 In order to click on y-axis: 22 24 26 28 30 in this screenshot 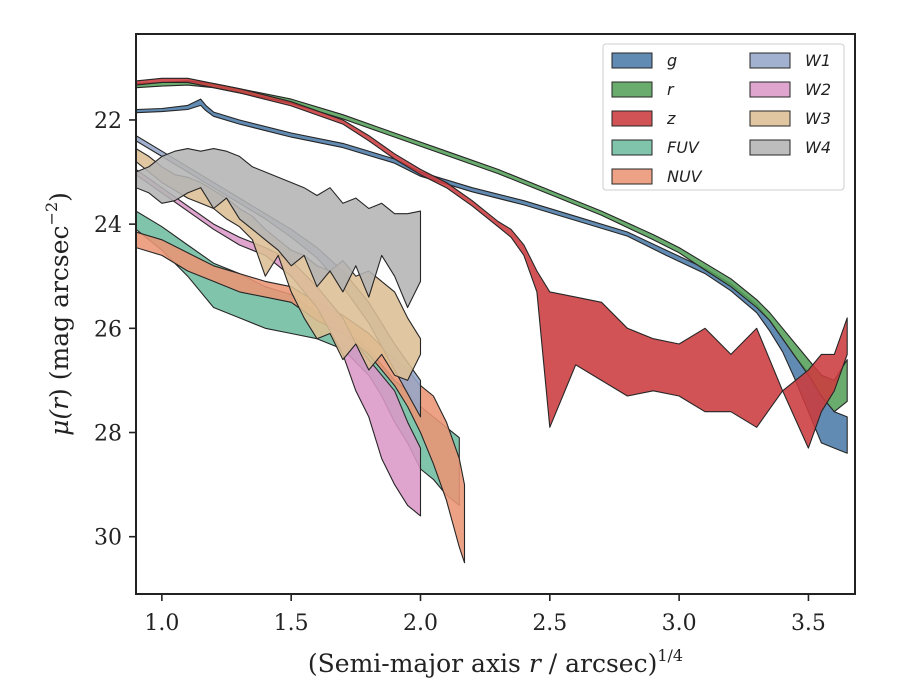, I will do `click(115, 330)`.